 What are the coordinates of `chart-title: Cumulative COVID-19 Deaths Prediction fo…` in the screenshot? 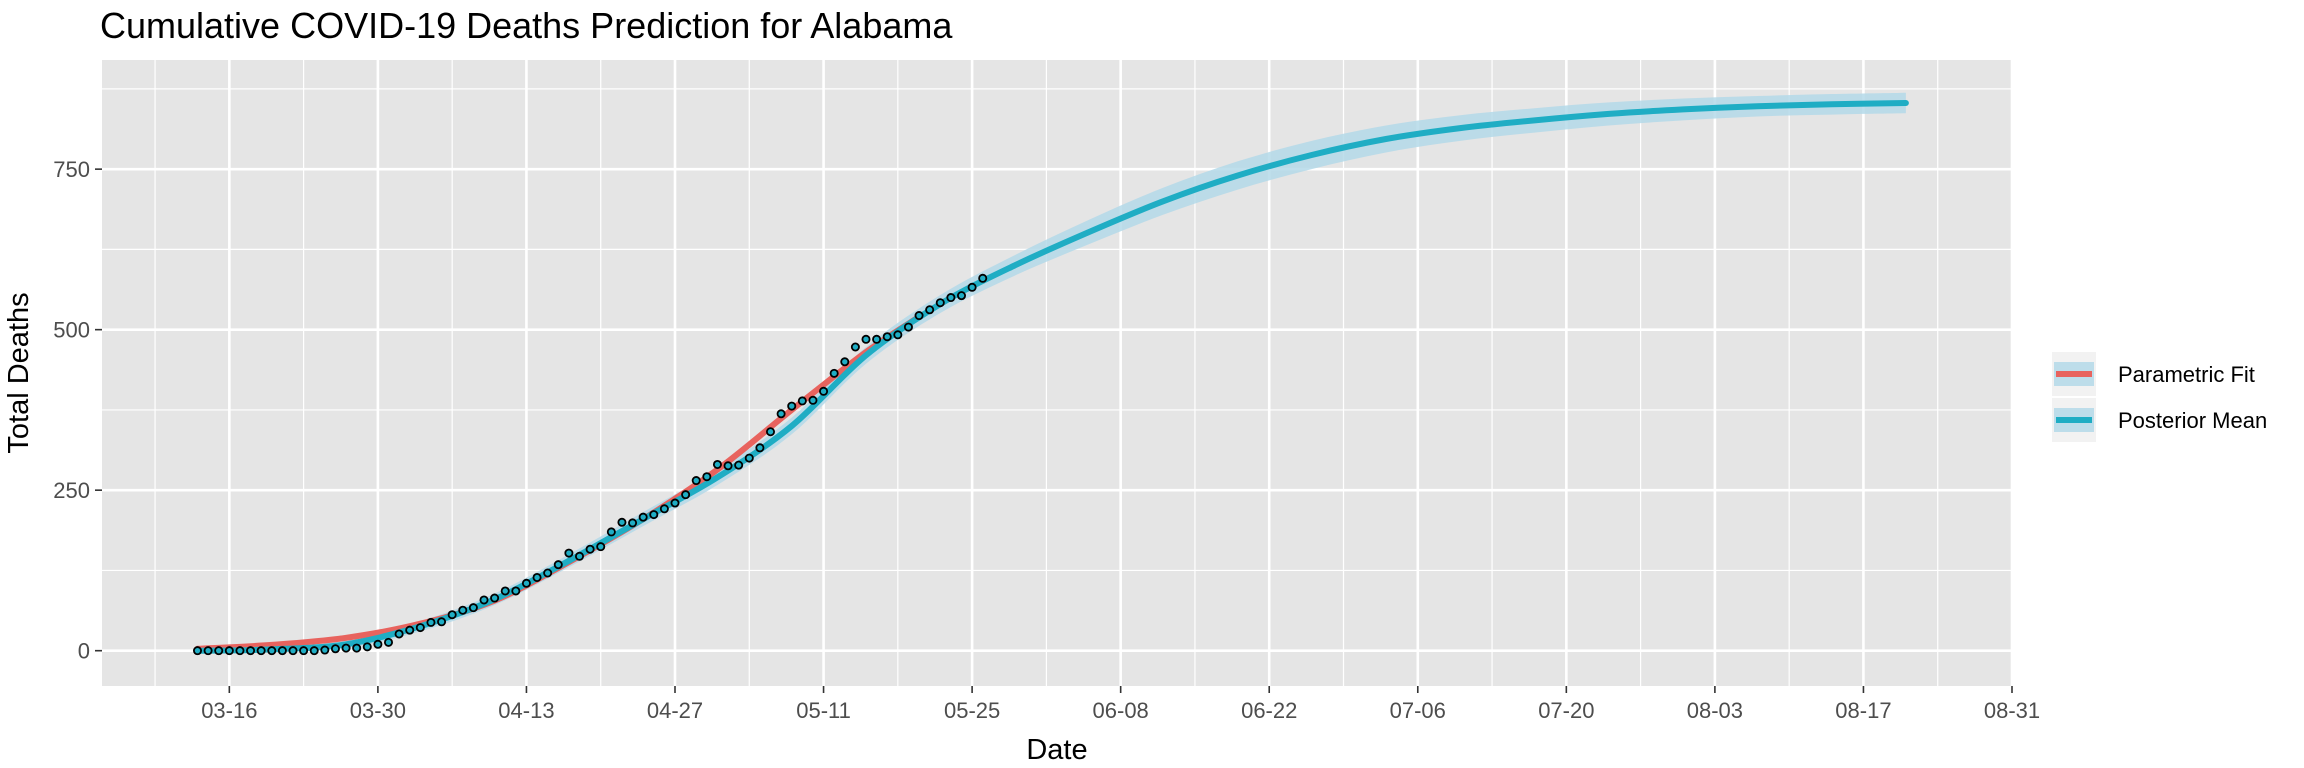 It's located at (526, 25).